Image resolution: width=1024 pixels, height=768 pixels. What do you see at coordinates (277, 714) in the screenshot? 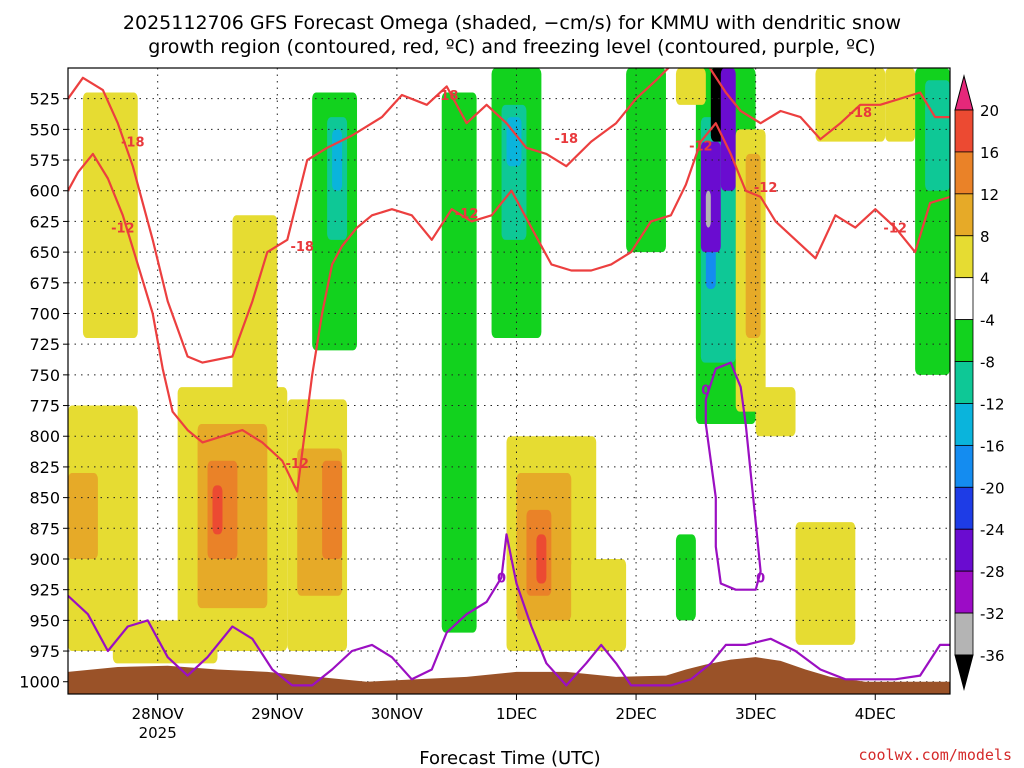
I see `x-tick-label-29NOV: 29NOV` at bounding box center [277, 714].